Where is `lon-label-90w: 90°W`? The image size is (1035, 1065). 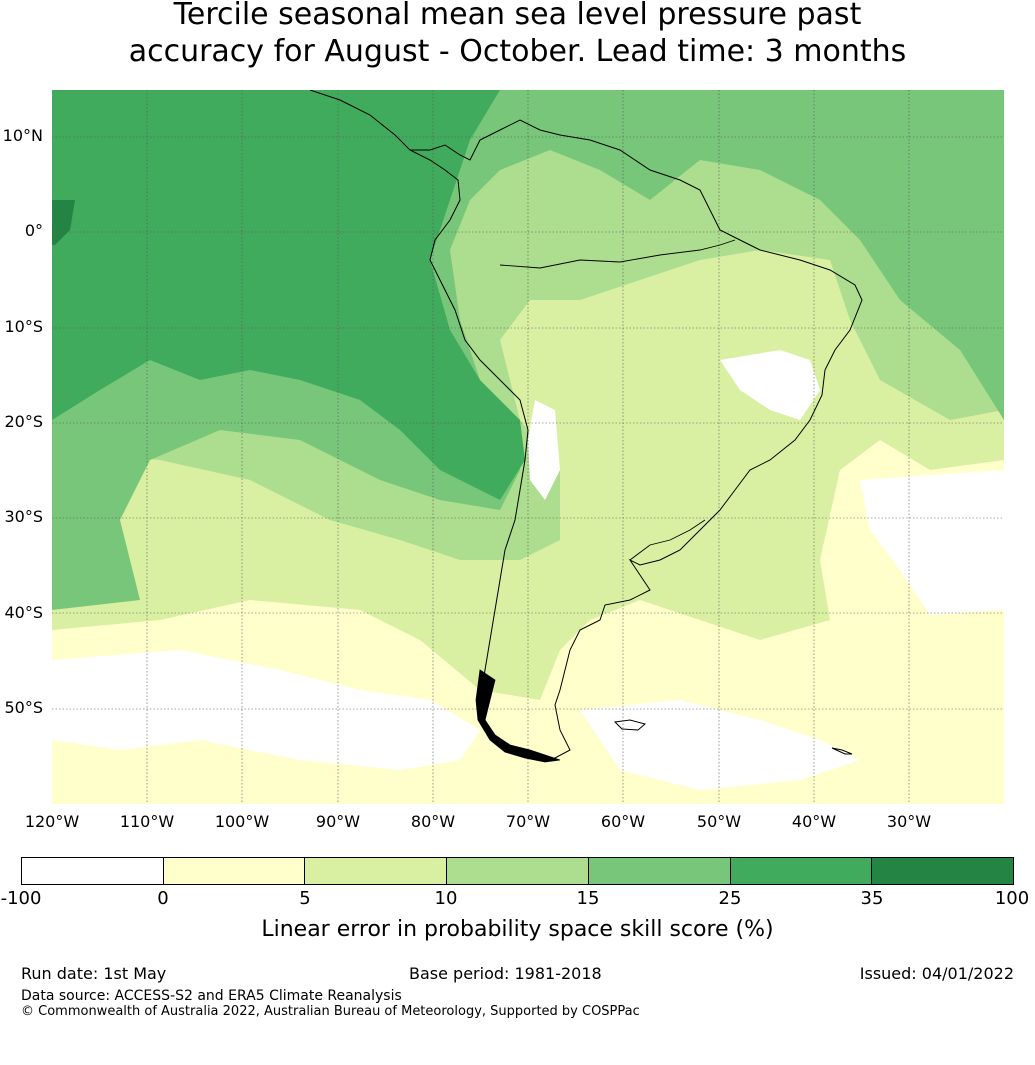
lon-label-90w: 90°W is located at coordinates (338, 821).